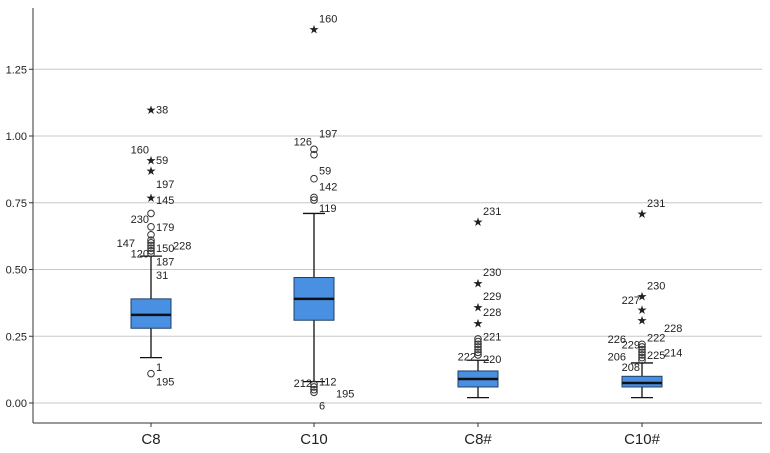  Describe the element at coordinates (328, 188) in the screenshot. I see `outlier-label: 142` at that location.